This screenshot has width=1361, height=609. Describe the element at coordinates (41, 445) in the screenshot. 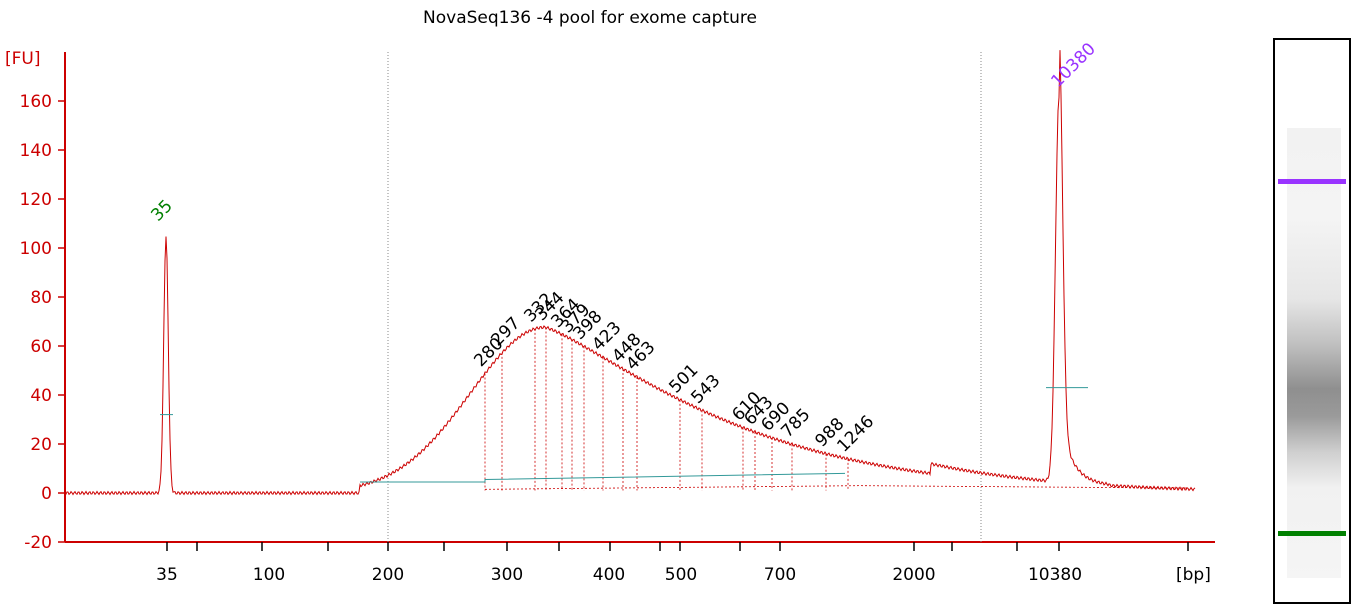

I see `y-tick-label: 20` at that location.